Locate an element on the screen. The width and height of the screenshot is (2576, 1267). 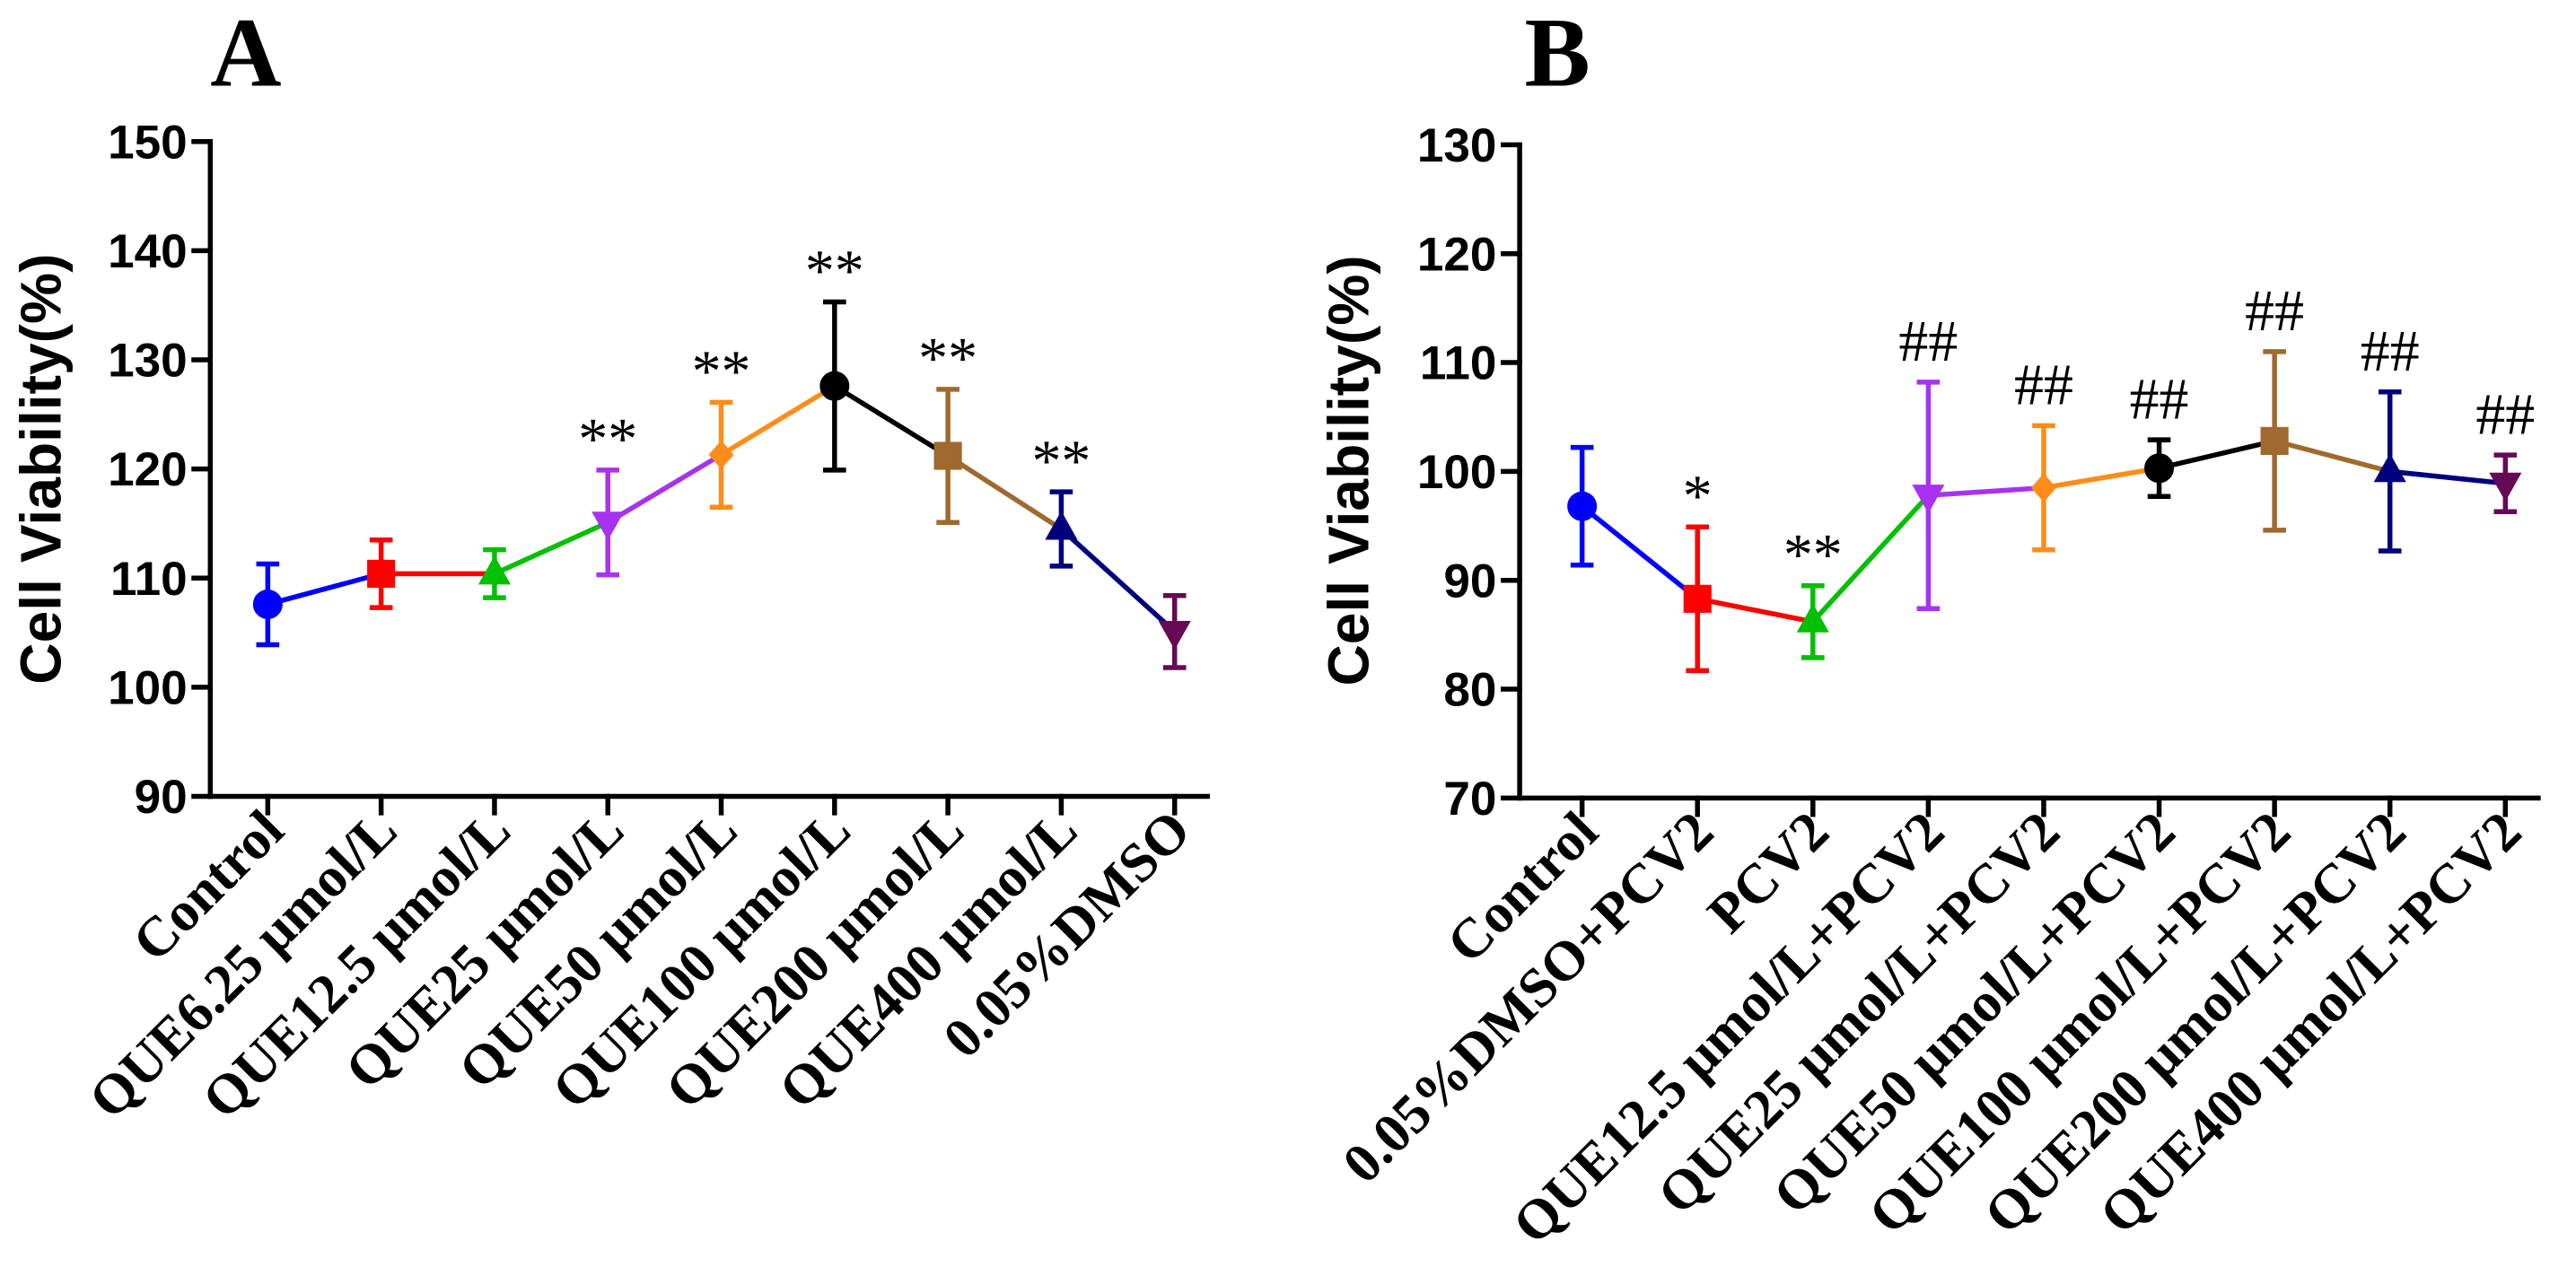
panel-a-y-tick-label-5: 140 is located at coordinates (148, 252).